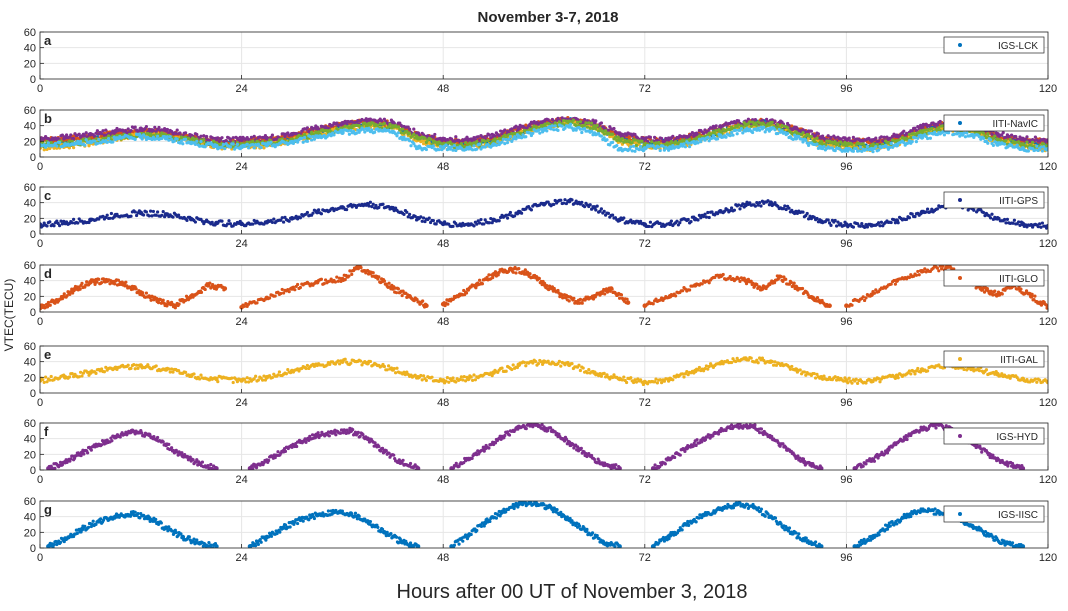  I want to click on x-tick-label: 48, so click(443, 89).